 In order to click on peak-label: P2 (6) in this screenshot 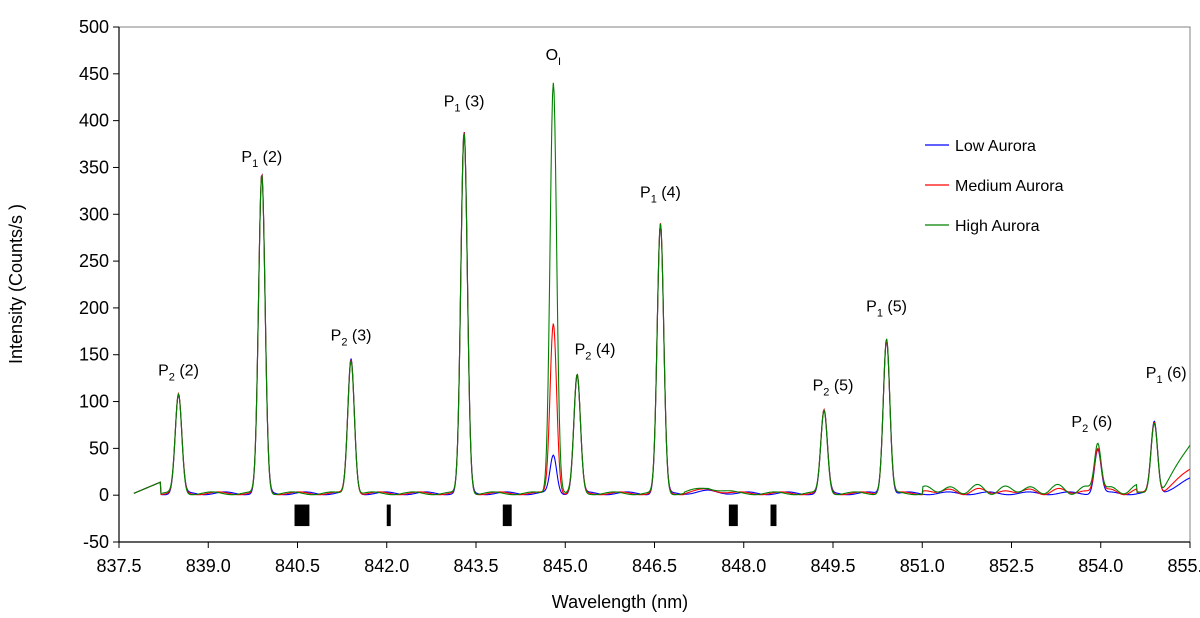, I will do `click(1091, 424)`.